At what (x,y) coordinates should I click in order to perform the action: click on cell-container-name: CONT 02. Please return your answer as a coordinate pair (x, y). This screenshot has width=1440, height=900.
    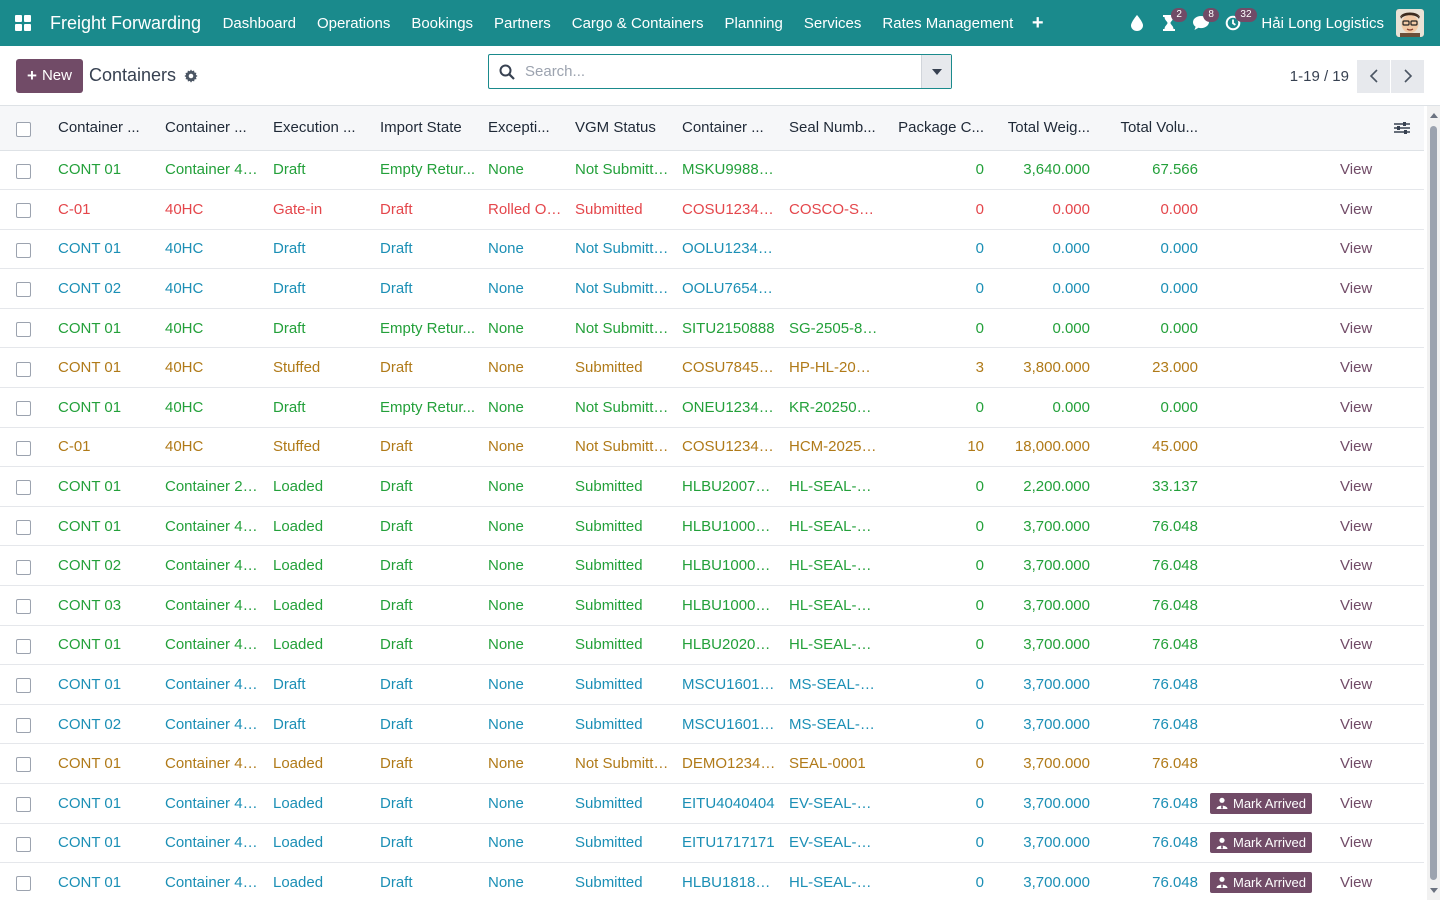
    Looking at the image, I should click on (105, 724).